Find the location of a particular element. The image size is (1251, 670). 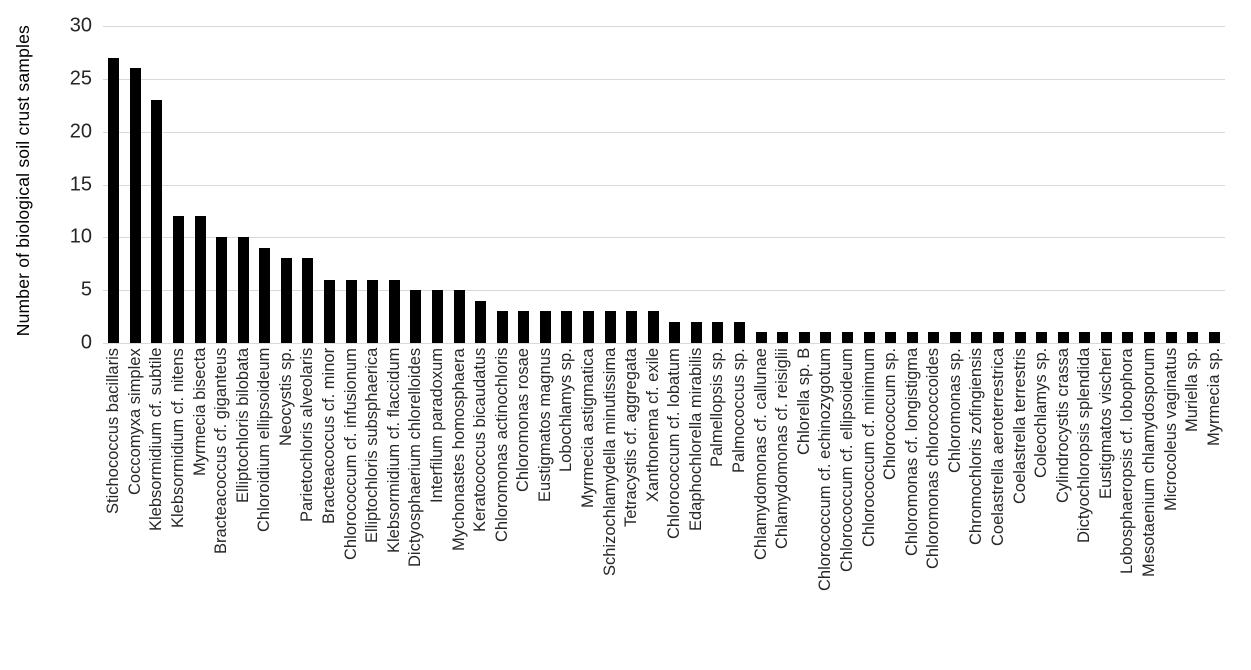

x-axis-label: Lobochlamys sp. is located at coordinates (567, 505).